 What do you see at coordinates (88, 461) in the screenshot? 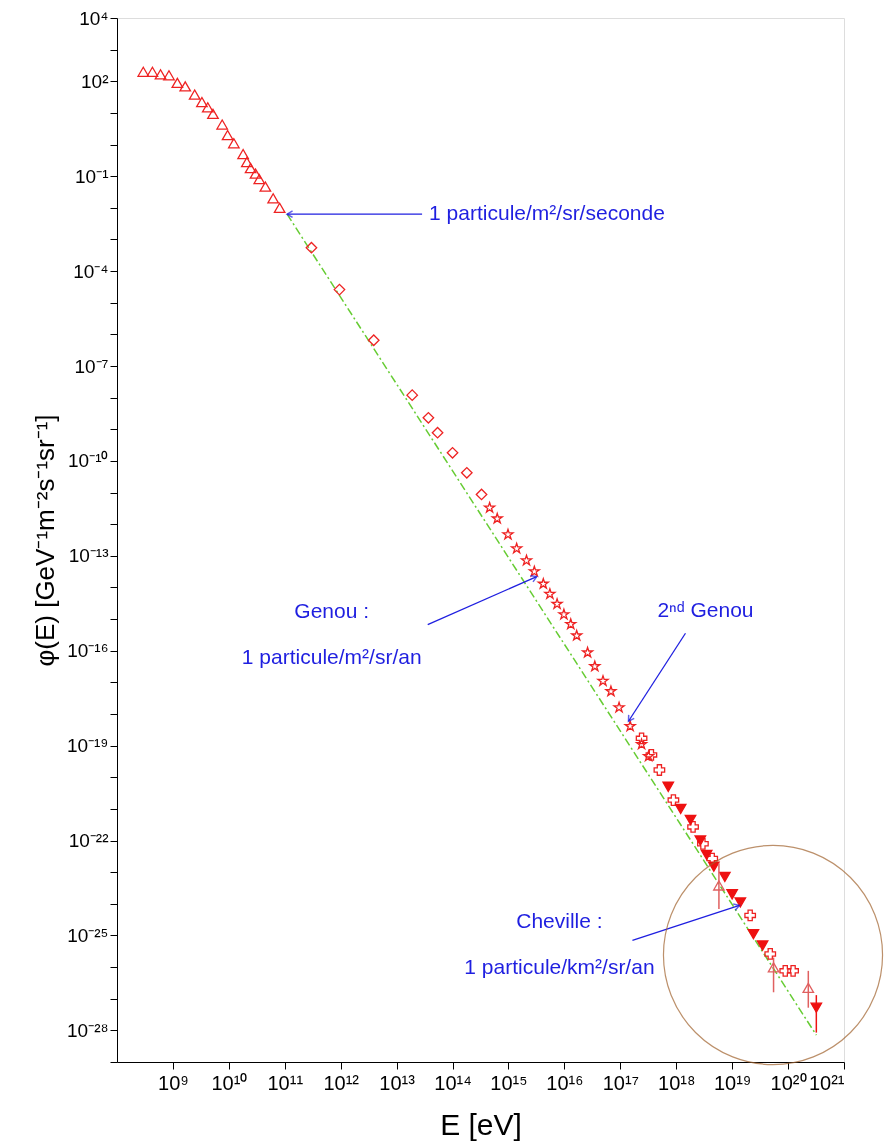
I see `y-tick-label: 10⁻¹⁰` at bounding box center [88, 461].